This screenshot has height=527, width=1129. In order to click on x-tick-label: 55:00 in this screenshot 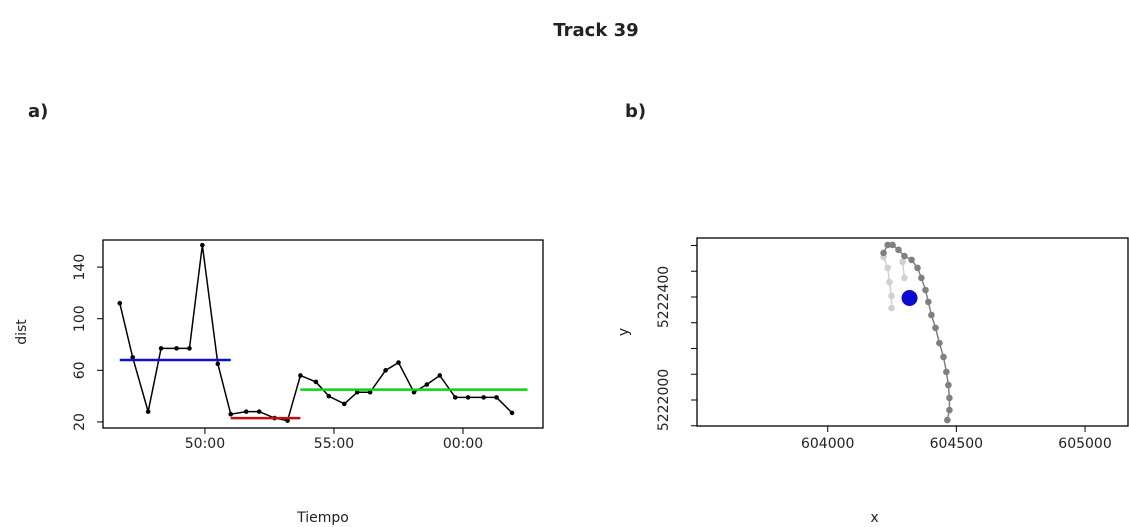, I will do `click(334, 444)`.